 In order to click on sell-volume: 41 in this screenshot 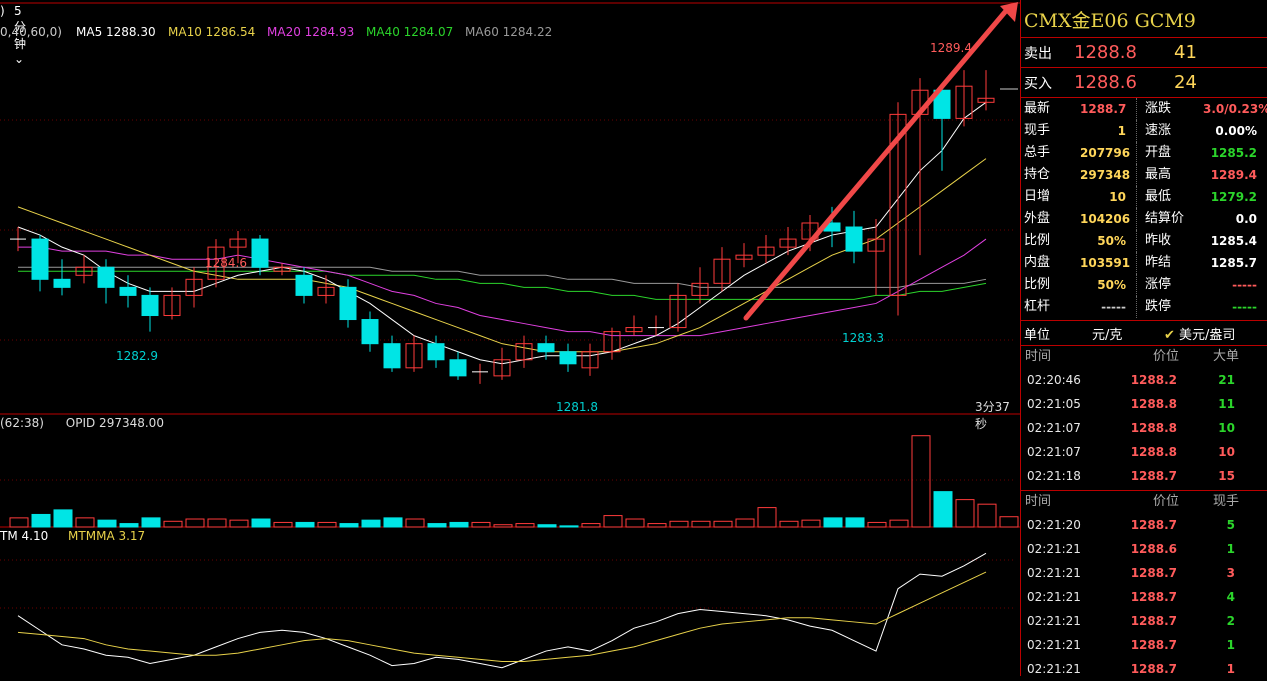, I will do `click(1185, 52)`.